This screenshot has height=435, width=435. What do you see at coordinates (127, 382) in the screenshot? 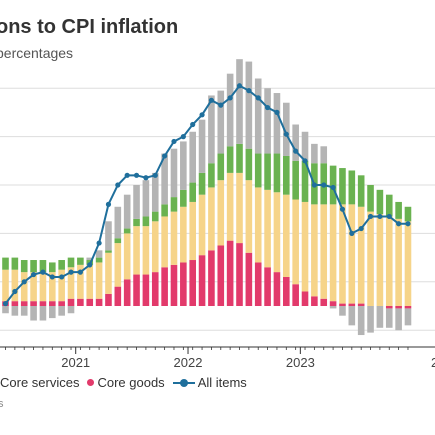
I see `legend: Core services Core goods All items` at bounding box center [127, 382].